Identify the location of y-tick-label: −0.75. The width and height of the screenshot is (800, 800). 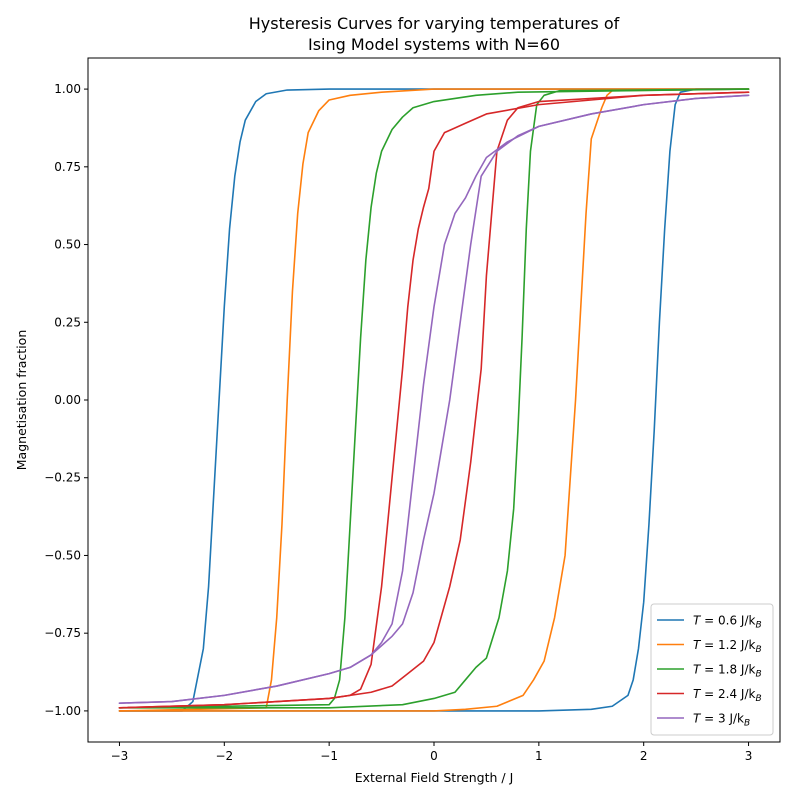
(62, 633).